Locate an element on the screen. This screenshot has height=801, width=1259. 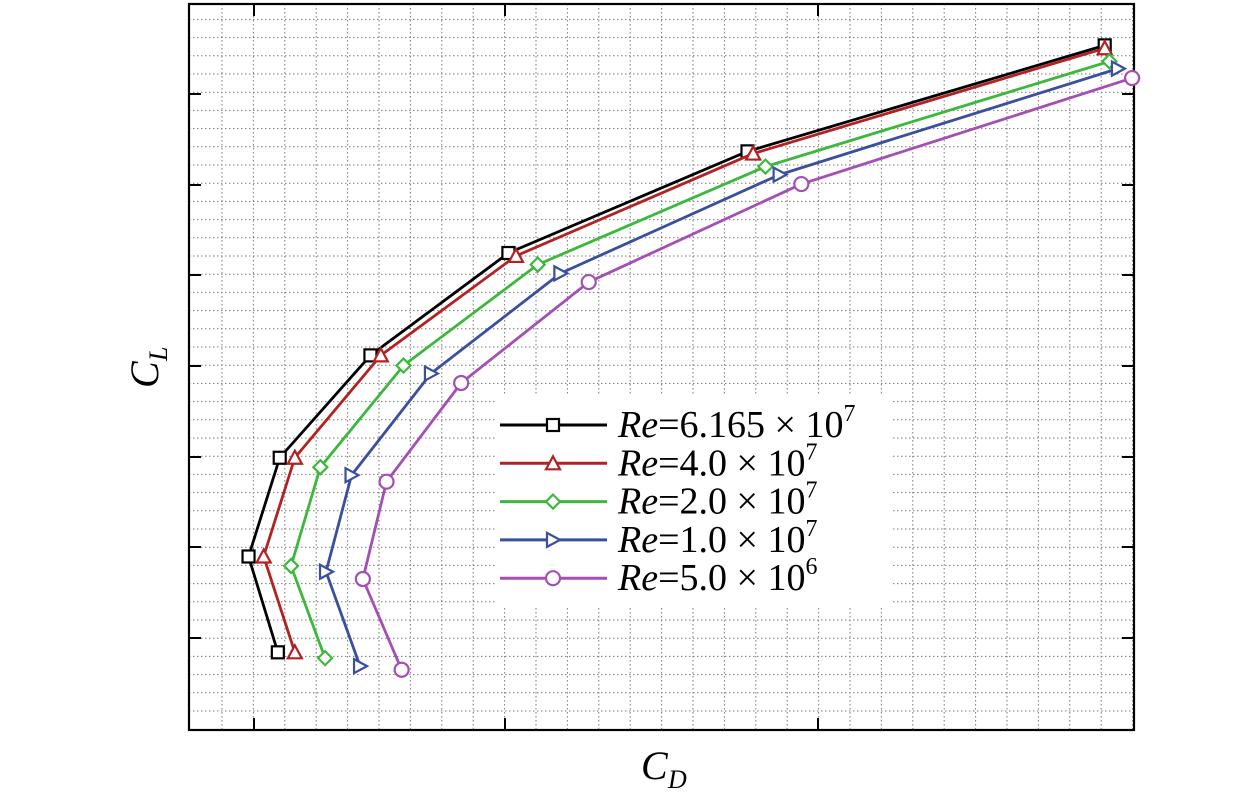
legend-label: Re=4.0 × 107 is located at coordinates (717, 461).